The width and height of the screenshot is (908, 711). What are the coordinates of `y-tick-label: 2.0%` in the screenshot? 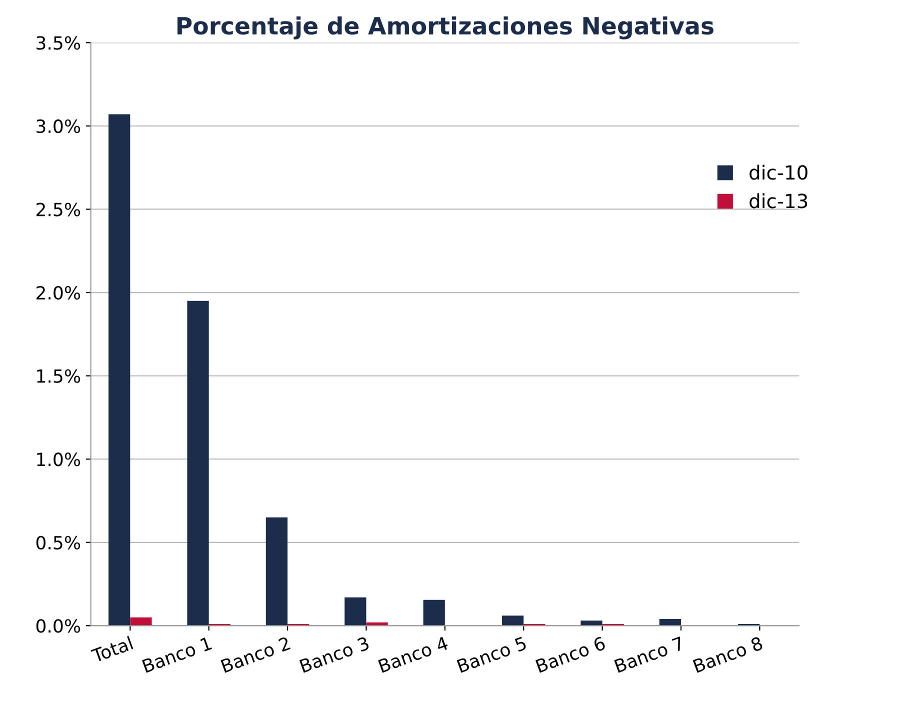 It's located at (58, 293).